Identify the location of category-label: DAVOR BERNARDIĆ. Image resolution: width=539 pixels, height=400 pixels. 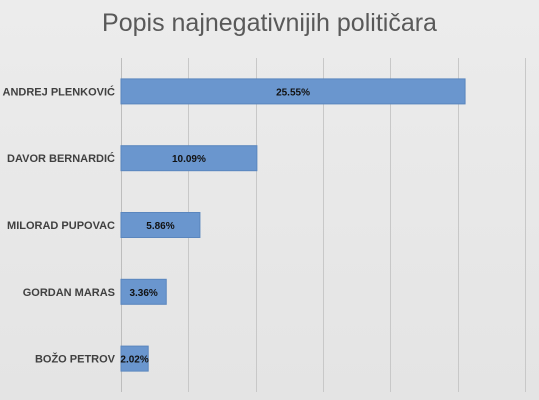
(61, 158).